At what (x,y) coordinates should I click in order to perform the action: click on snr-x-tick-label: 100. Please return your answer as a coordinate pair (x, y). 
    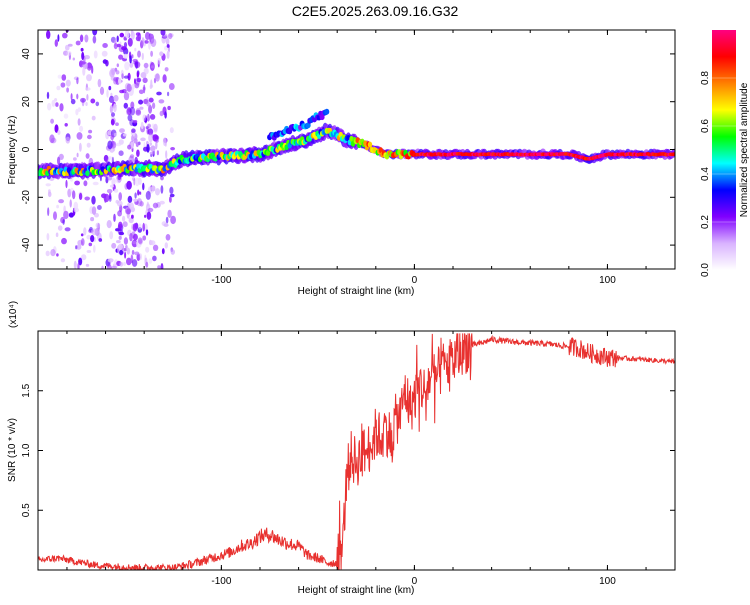
    Looking at the image, I should click on (607, 581).